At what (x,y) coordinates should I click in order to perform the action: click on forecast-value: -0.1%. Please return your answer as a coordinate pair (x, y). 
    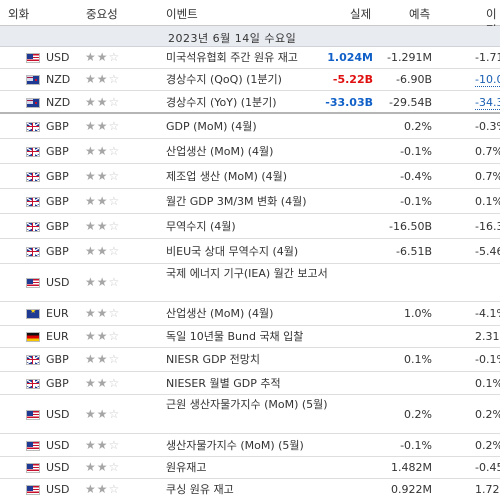
    Looking at the image, I should click on (416, 151).